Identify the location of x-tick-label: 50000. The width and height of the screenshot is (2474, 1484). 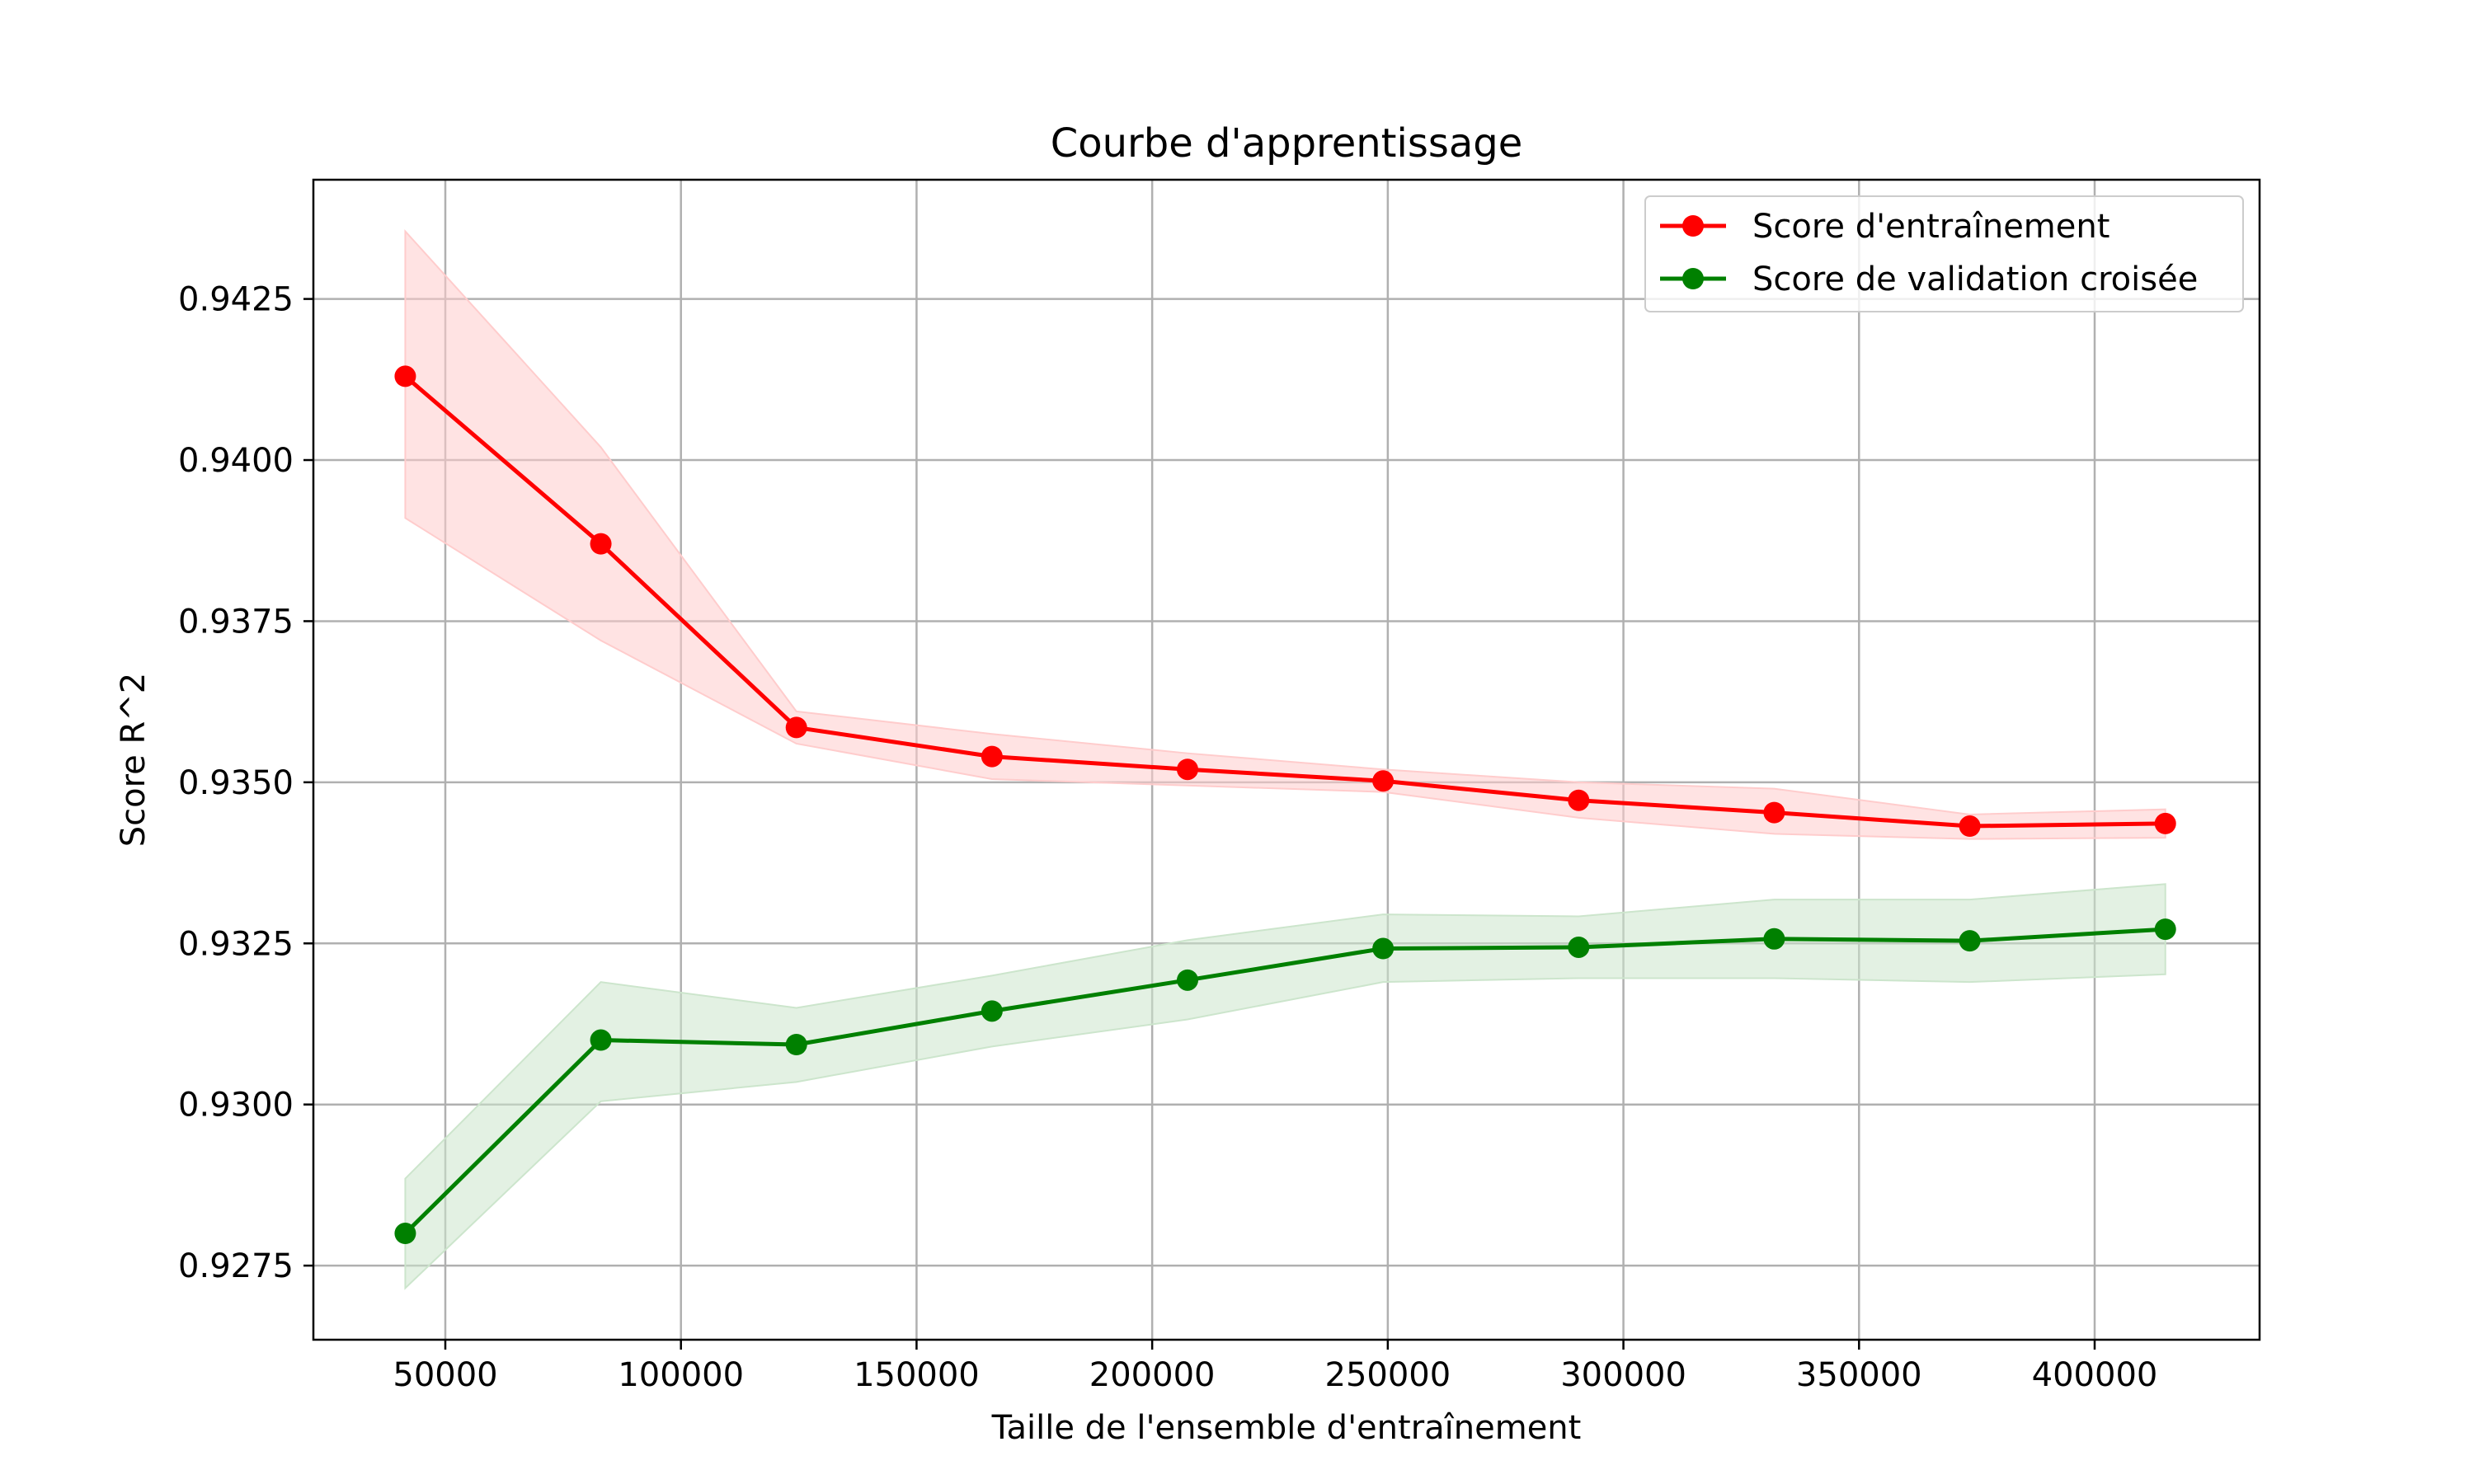
(445, 1375).